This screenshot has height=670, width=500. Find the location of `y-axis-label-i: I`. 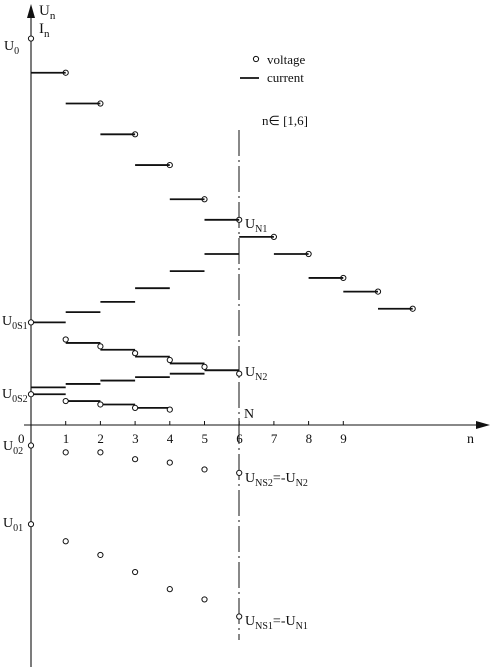

y-axis-label-i: I is located at coordinates (41, 29).